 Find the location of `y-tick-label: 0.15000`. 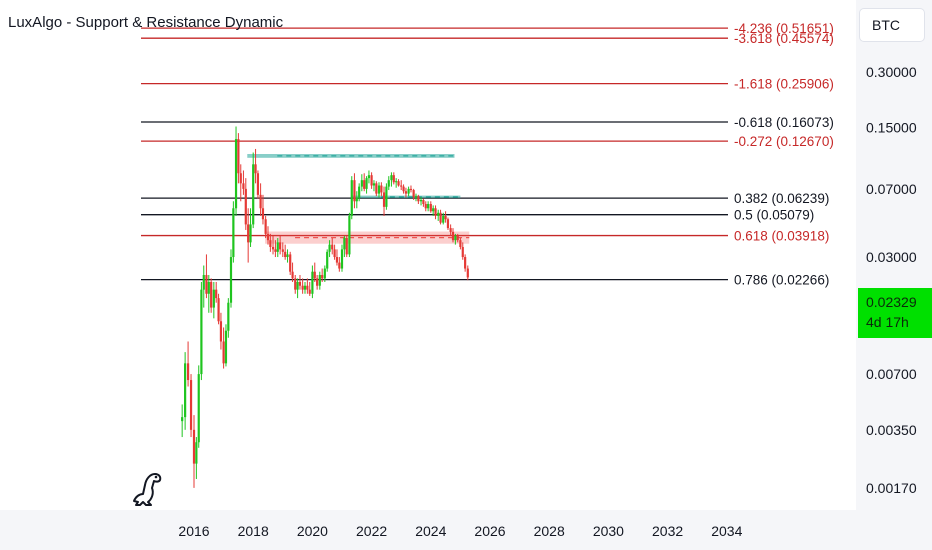

y-tick-label: 0.15000 is located at coordinates (891, 128).